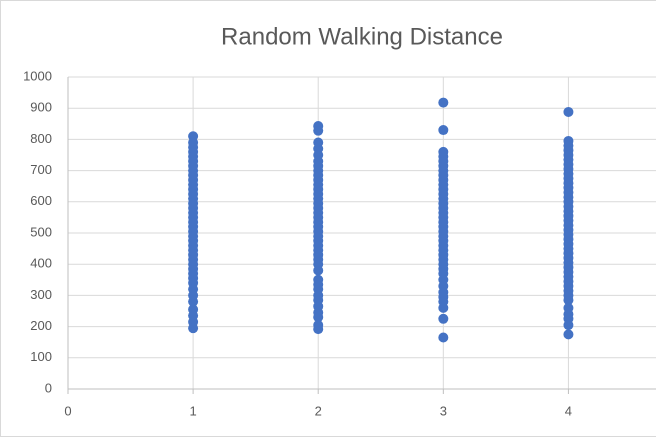  I want to click on x-tick-label: 3, so click(443, 410).